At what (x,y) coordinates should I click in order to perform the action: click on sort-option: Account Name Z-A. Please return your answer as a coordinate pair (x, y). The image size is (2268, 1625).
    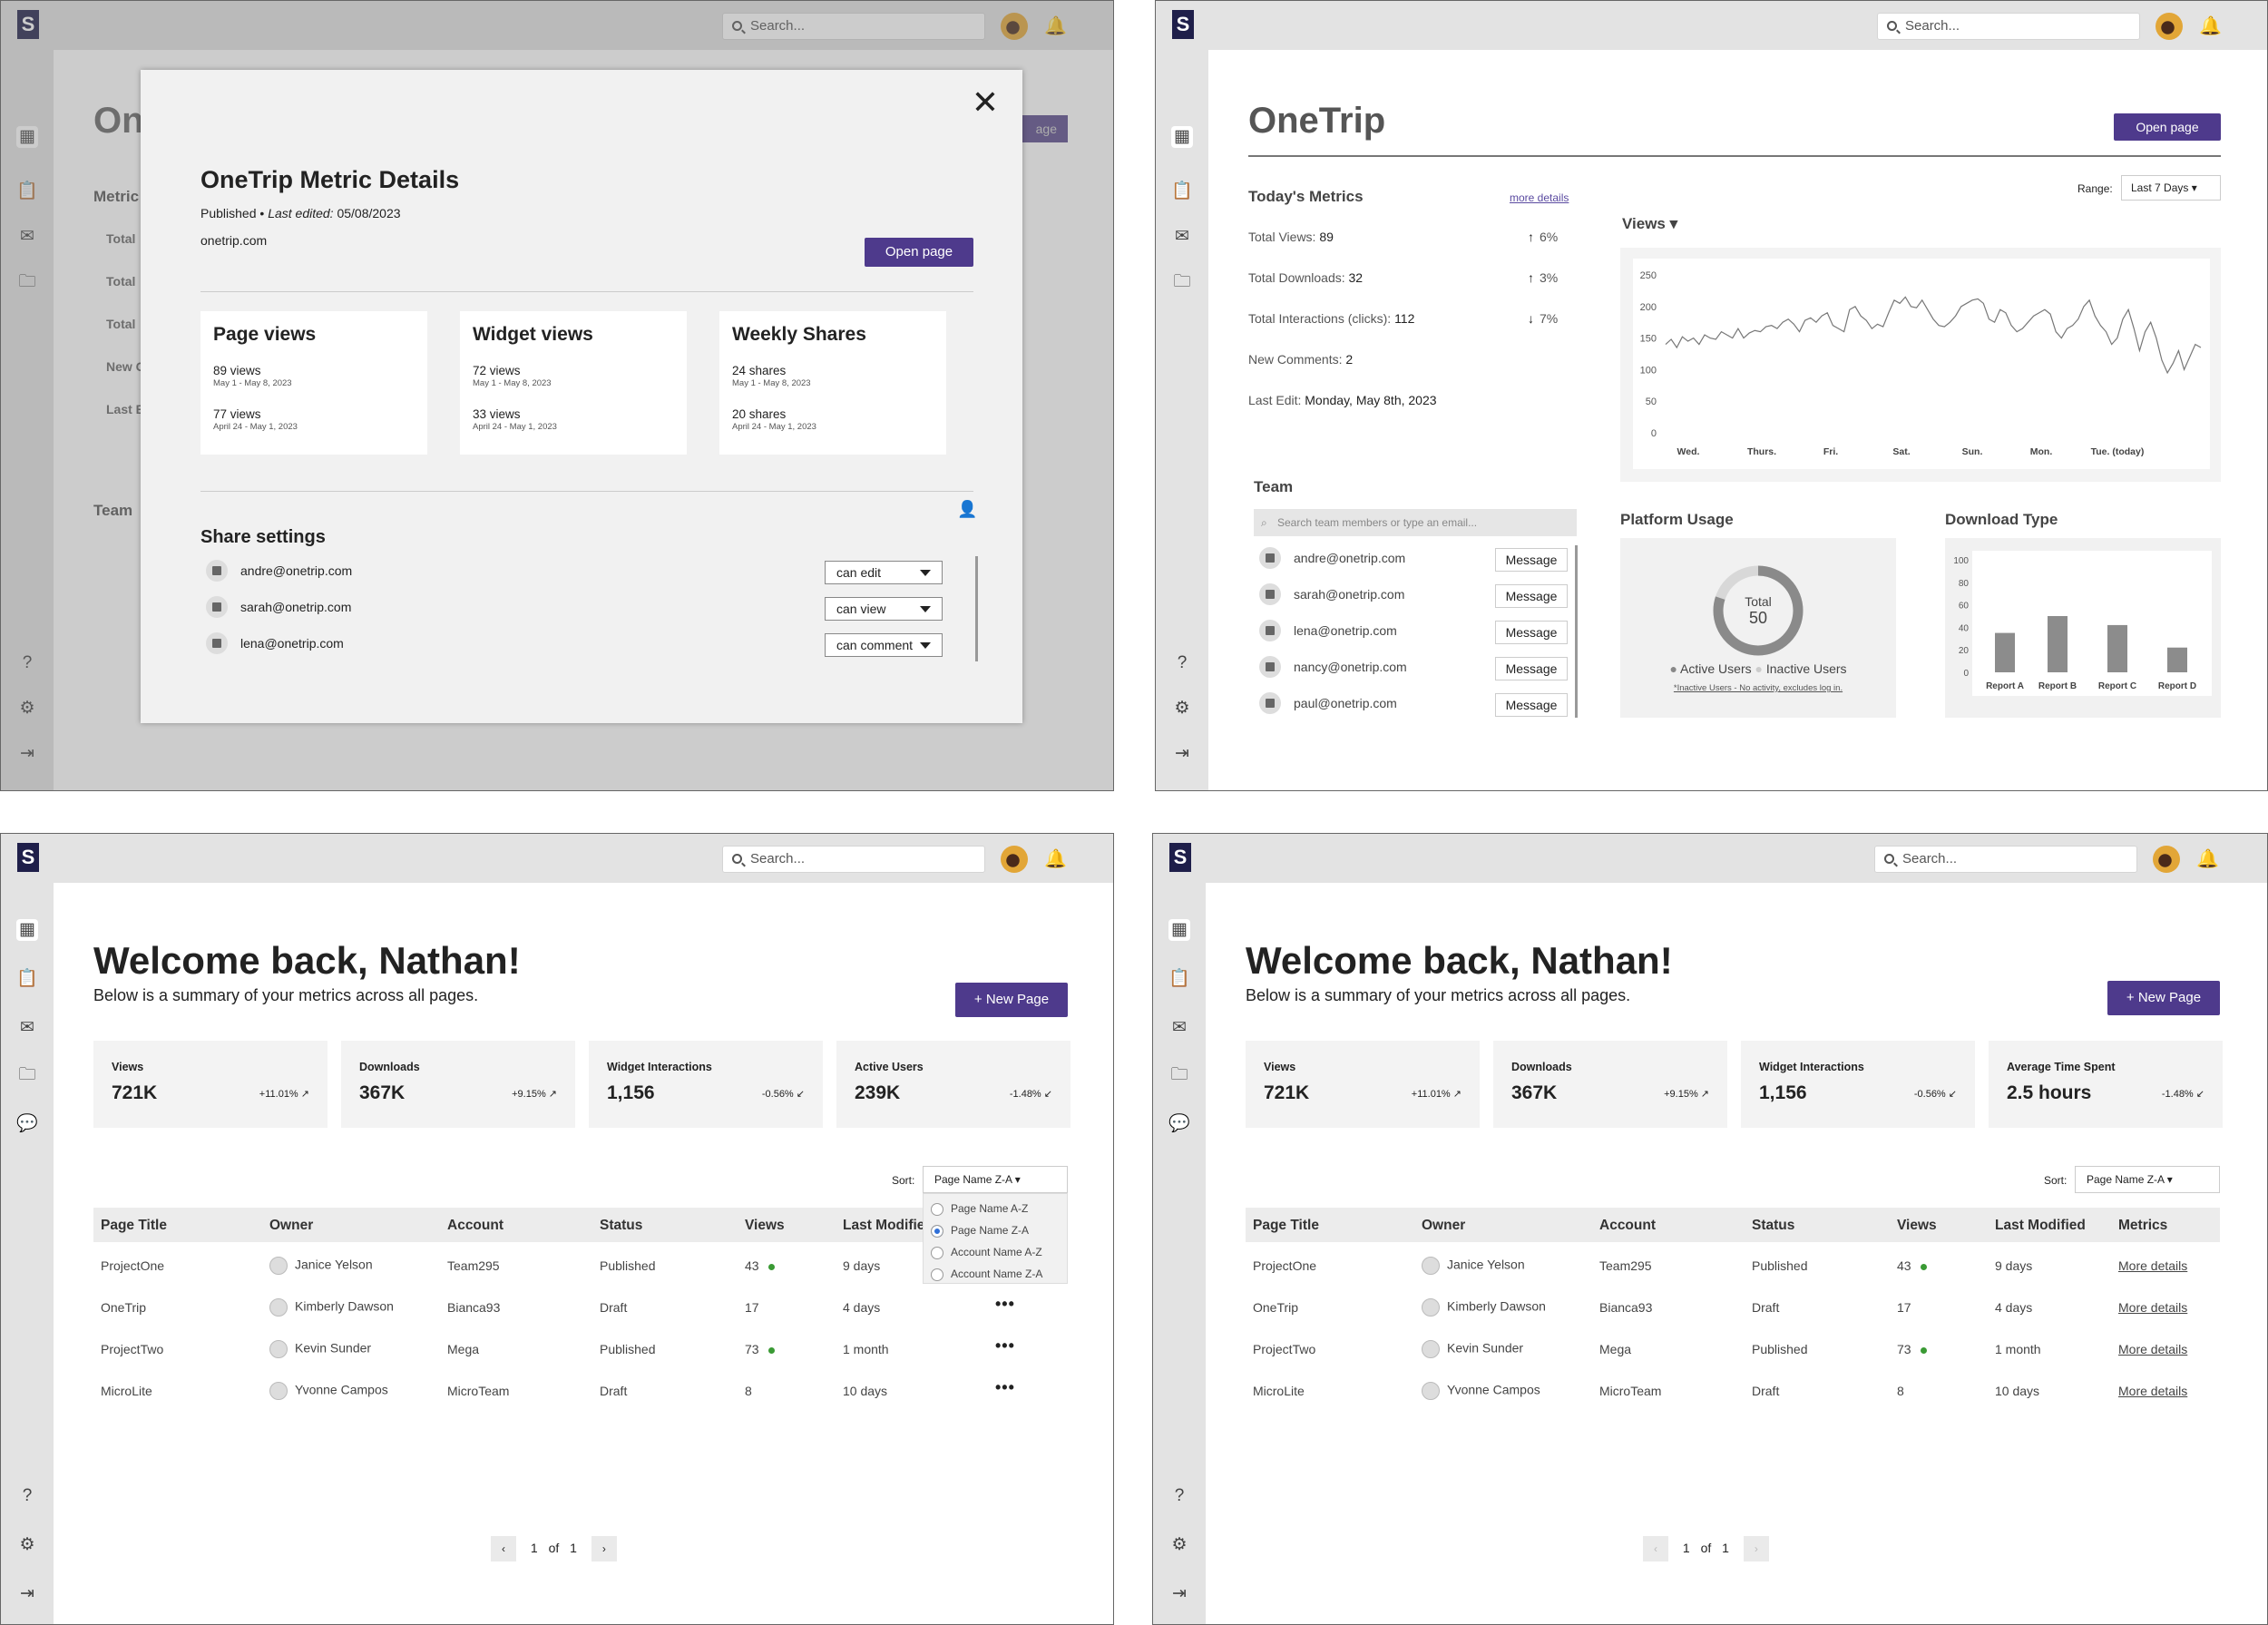
    Looking at the image, I should click on (986, 1274).